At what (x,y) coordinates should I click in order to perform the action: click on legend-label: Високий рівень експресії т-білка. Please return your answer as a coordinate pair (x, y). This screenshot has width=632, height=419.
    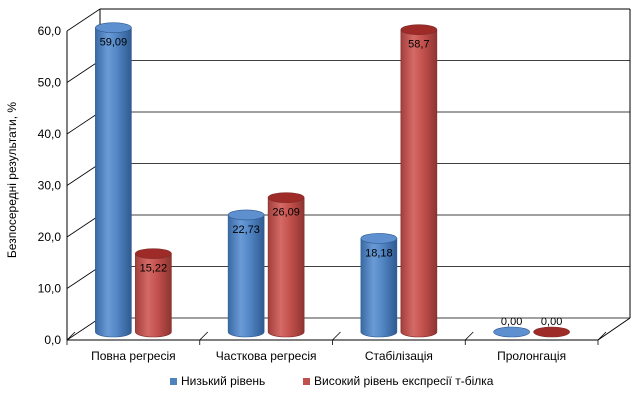
    Looking at the image, I should click on (404, 381).